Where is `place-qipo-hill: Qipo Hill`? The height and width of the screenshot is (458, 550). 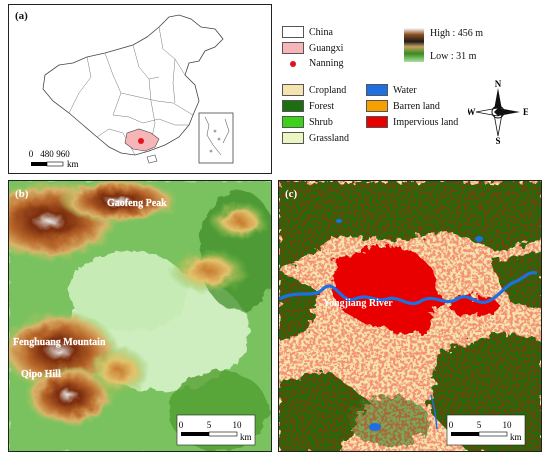 place-qipo-hill: Qipo Hill is located at coordinates (41, 374).